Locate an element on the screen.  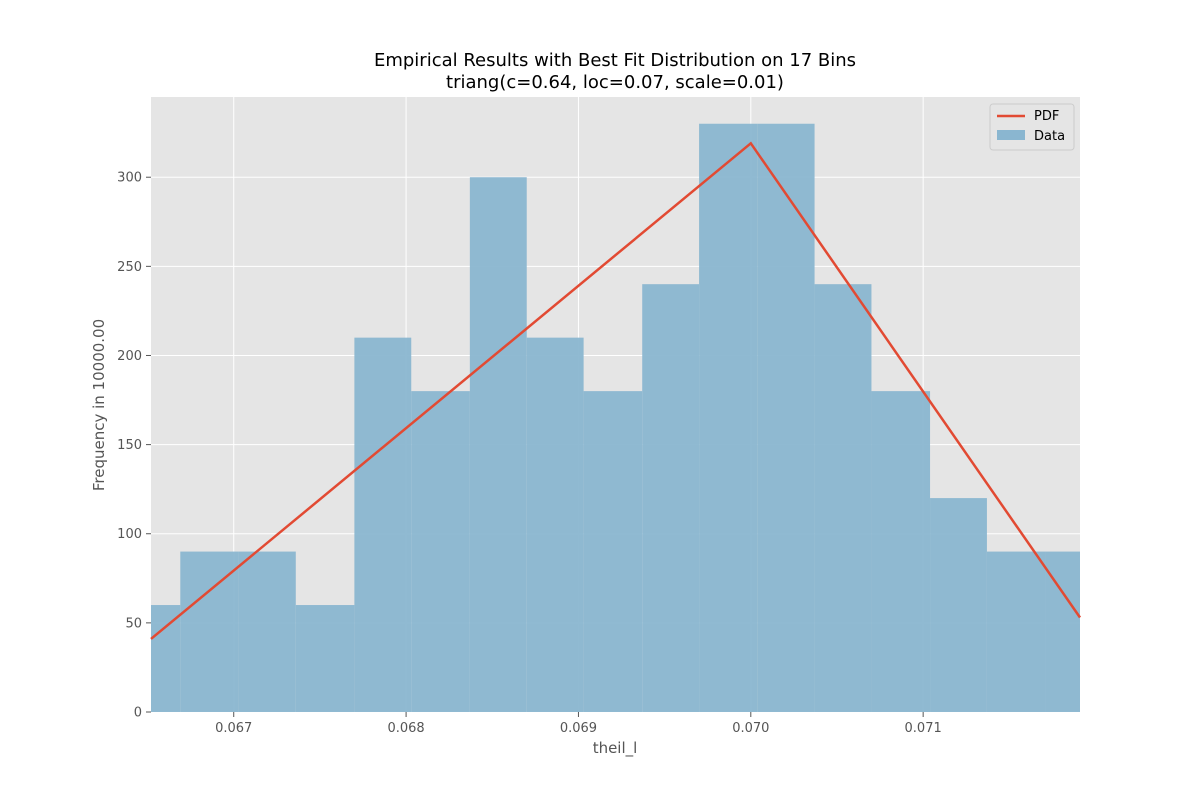
chart-subtitle: triang(c=0.64, loc=0.07, scale=0.01) is located at coordinates (615, 82).